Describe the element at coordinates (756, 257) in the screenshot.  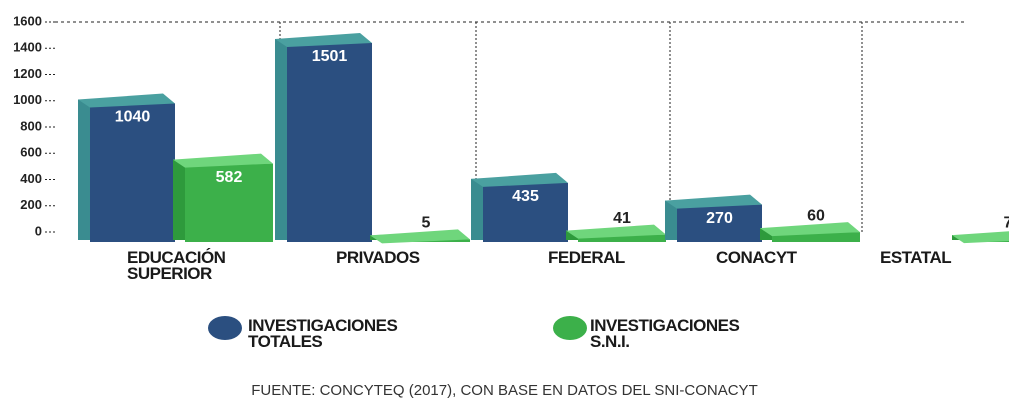
I see `x-tick-label: CONACYT` at that location.